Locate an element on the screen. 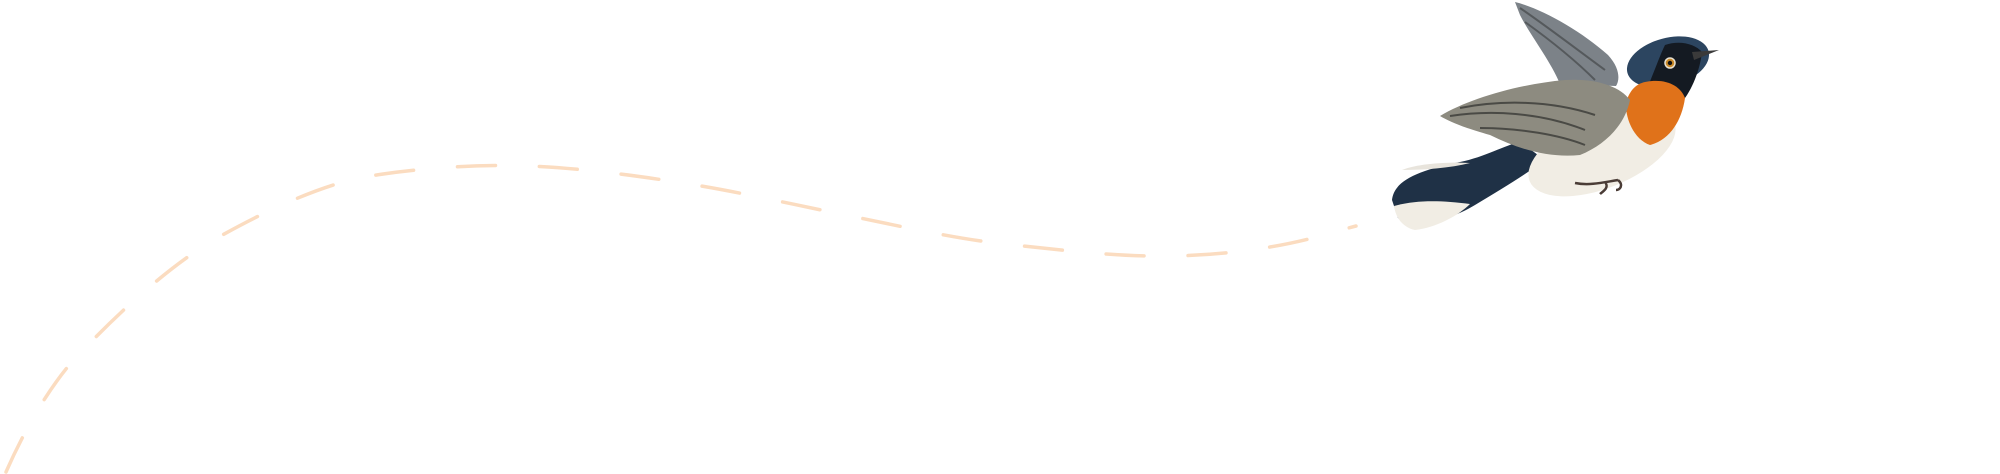  bird-throat is located at coordinates (1655, 112).